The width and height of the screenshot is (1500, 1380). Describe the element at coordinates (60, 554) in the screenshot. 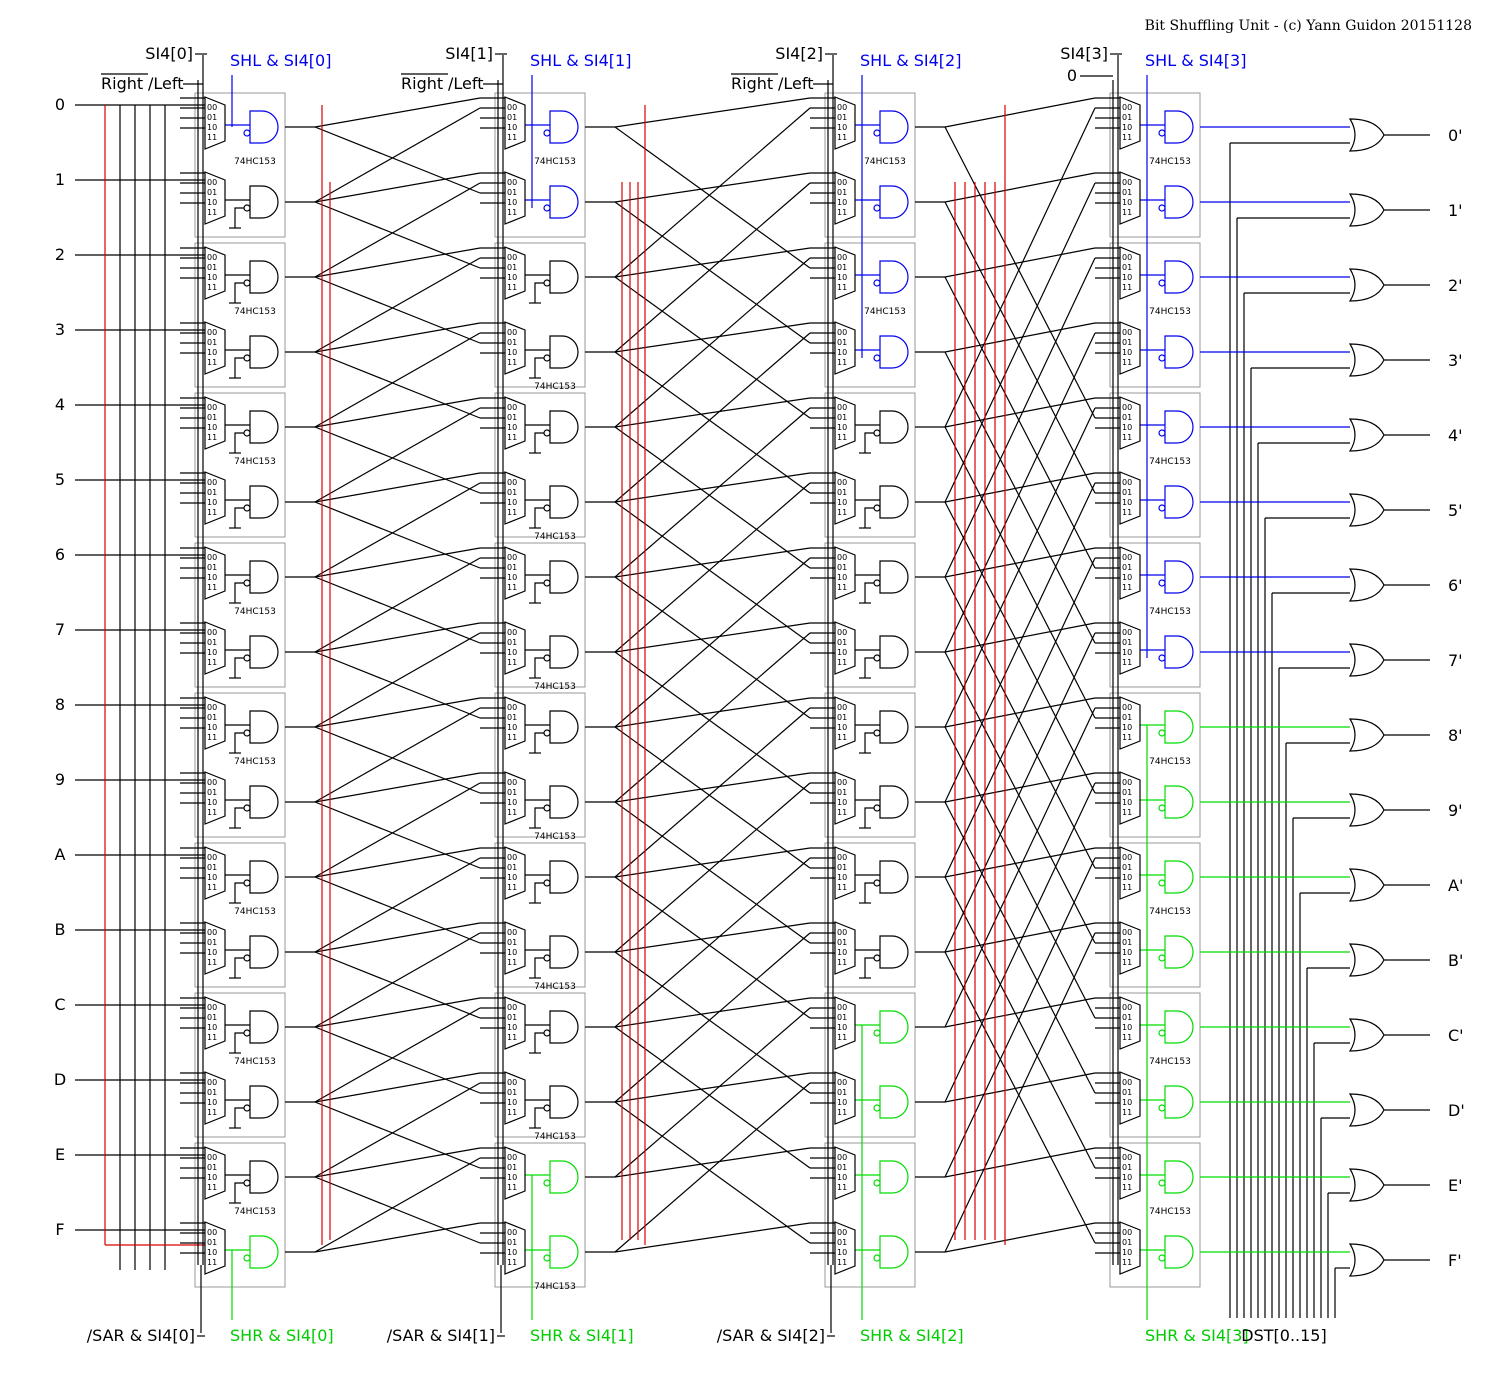

I see `input-label-6: 6` at that location.